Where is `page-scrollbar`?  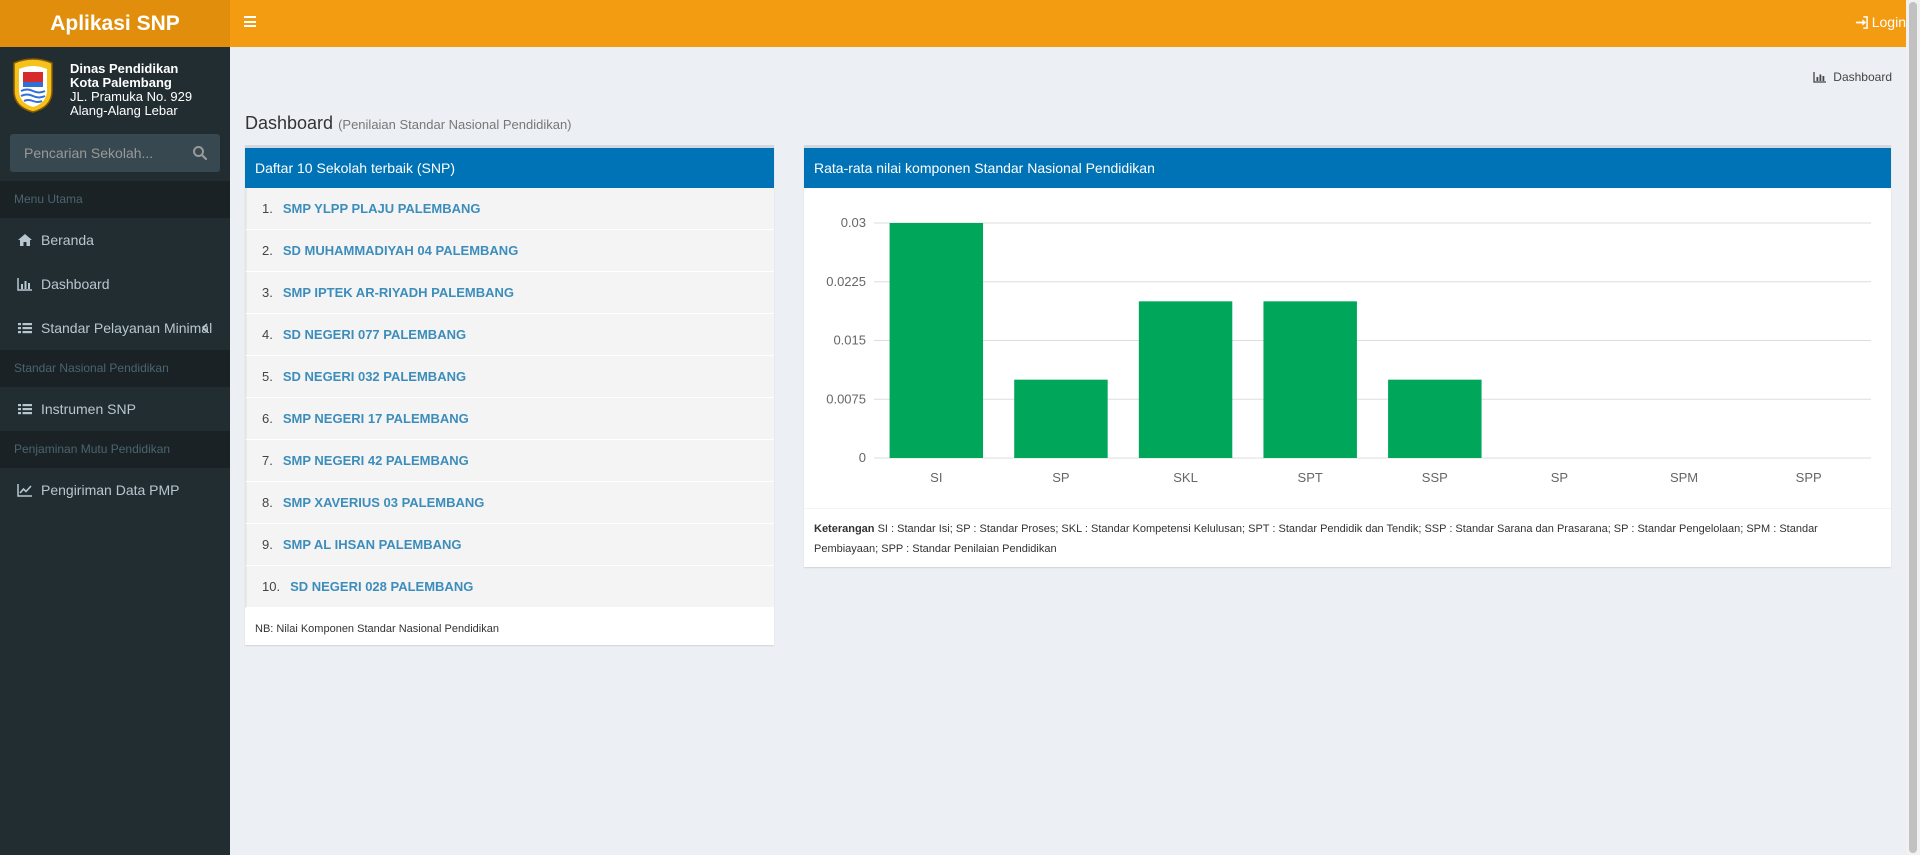 page-scrollbar is located at coordinates (1913, 427).